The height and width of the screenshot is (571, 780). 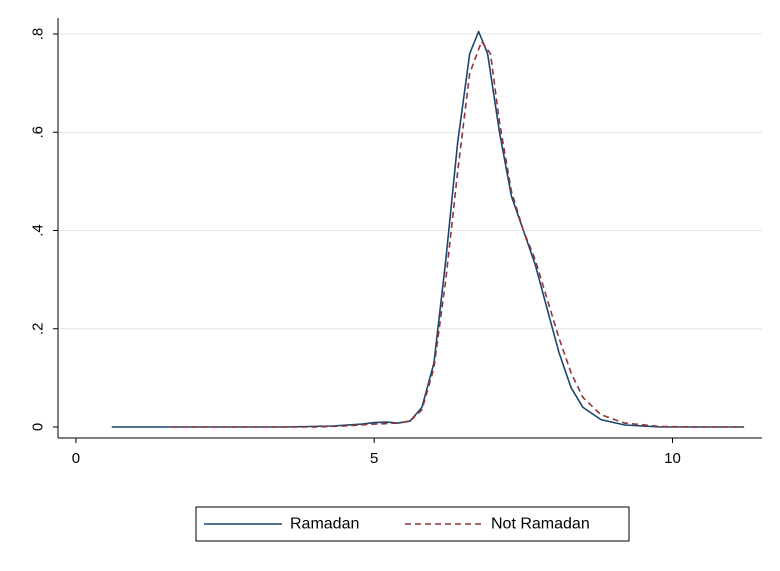 What do you see at coordinates (38, 230) in the screenshot?
I see `y-tick-label-2: .4` at bounding box center [38, 230].